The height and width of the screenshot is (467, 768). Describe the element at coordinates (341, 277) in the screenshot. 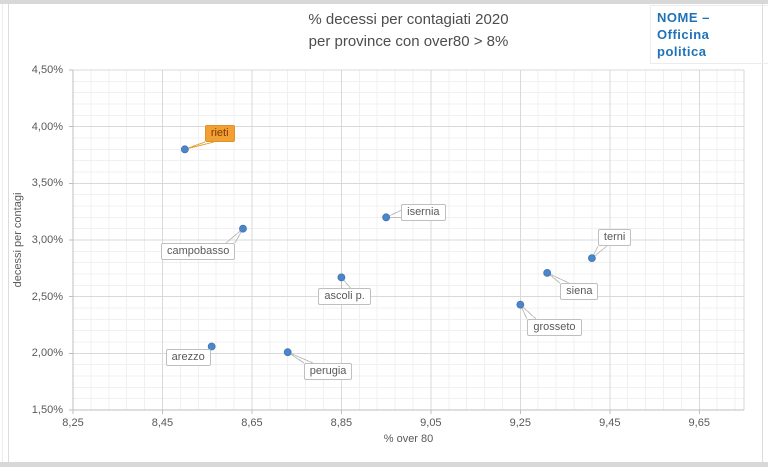

I see `data-point-ascolip` at that location.